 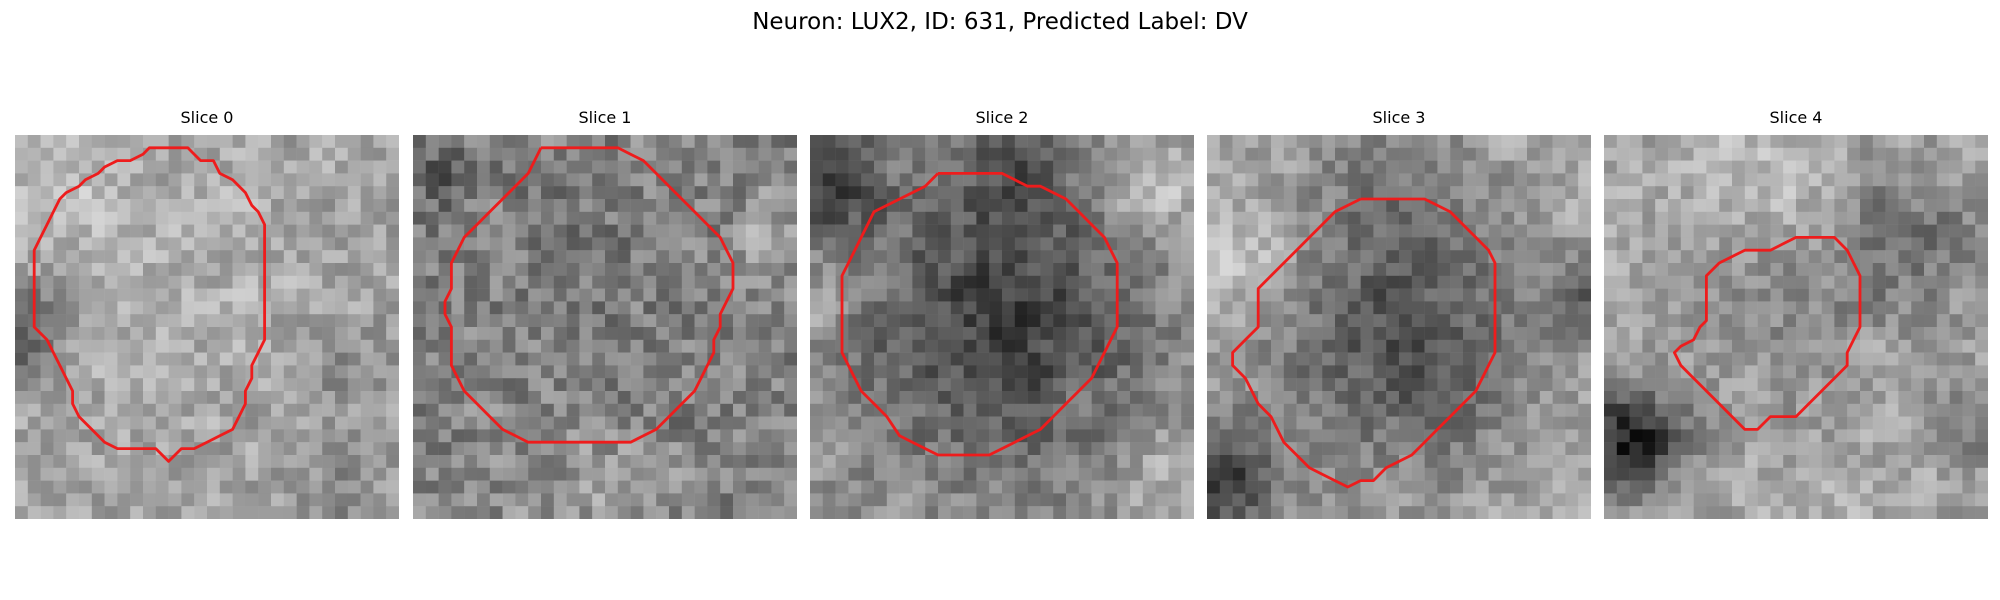 I want to click on slice-title-3: Slice 3, so click(x=1399, y=117).